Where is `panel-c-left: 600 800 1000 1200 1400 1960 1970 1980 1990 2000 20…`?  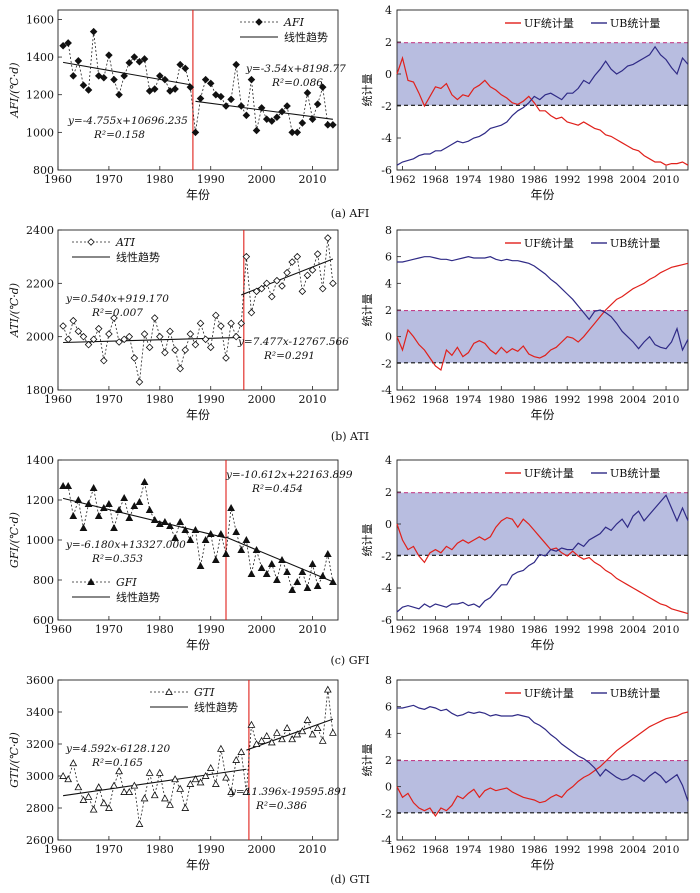
panel-c-left: 600 800 1000 1200 1400 1960 1970 1980 1990 2000 20… is located at coordinates (180, 553).